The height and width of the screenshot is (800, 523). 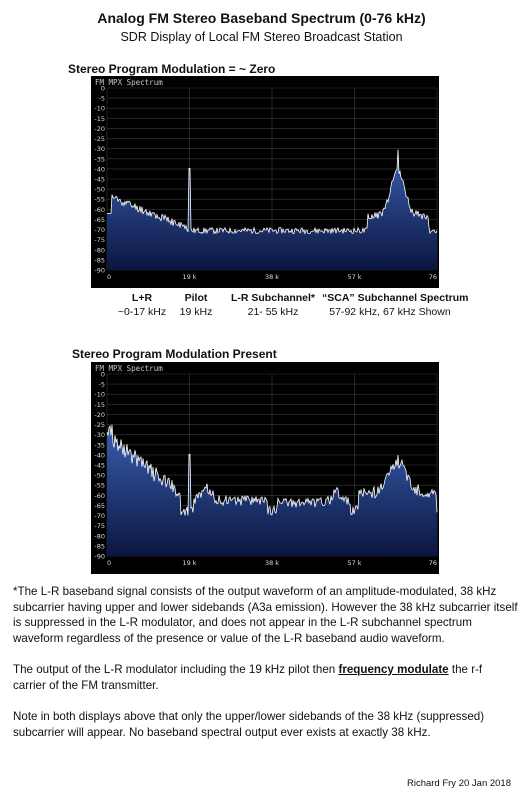 I want to click on band-name: L-R Subchannel*, so click(x=272, y=298).